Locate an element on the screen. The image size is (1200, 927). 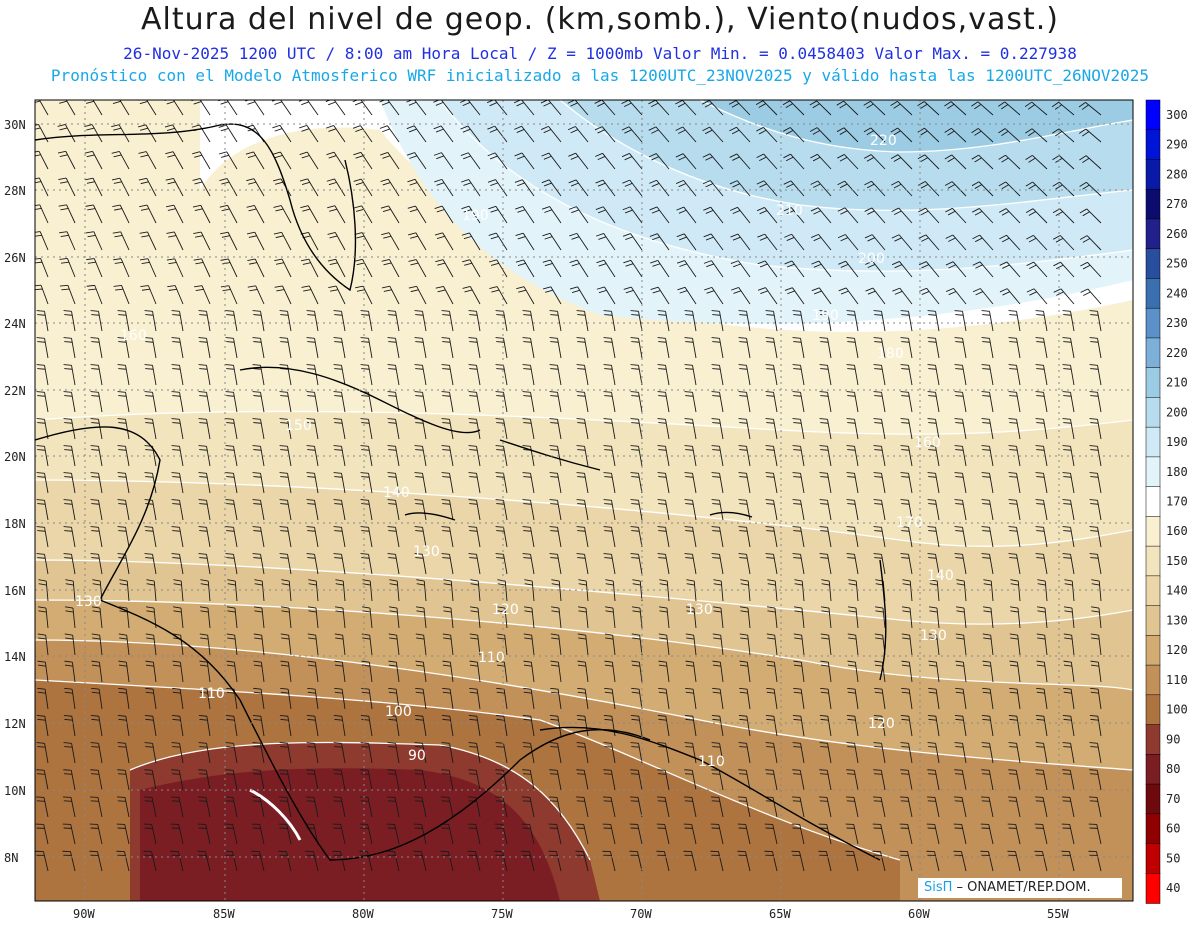
contour-label: 120 is located at coordinates (505, 610).